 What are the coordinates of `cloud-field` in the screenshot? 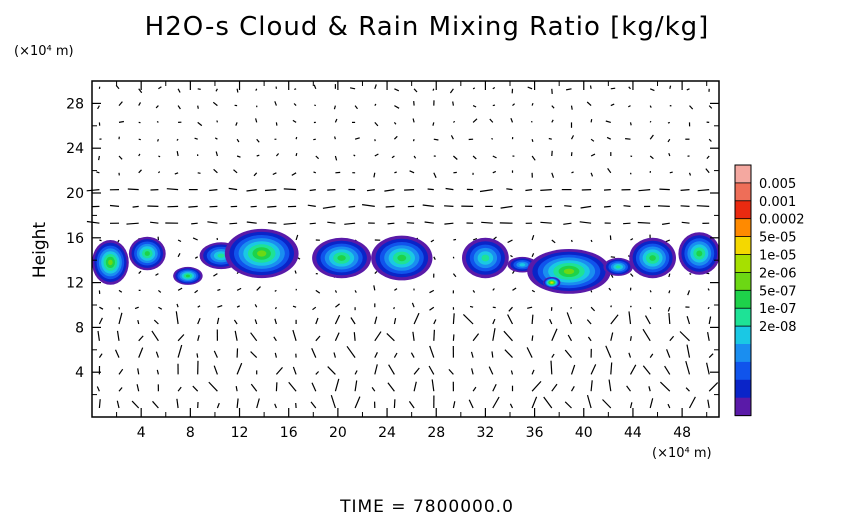 It's located at (405, 261).